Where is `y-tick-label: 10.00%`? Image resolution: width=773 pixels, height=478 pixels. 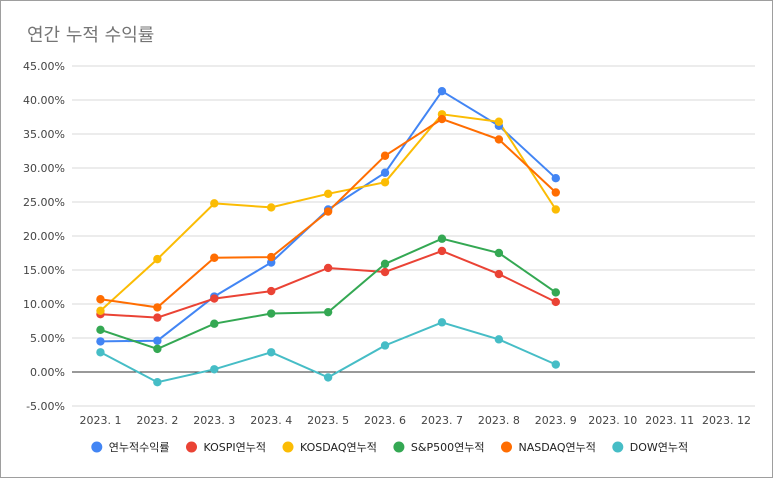
y-tick-label: 10.00% is located at coordinates (44, 304).